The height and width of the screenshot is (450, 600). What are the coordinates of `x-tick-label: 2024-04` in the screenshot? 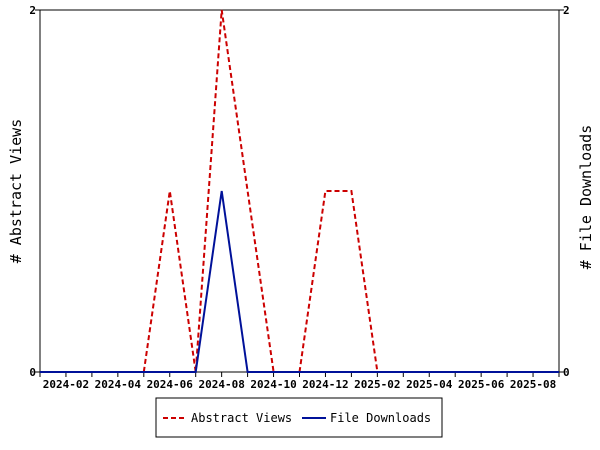 It's located at (118, 384).